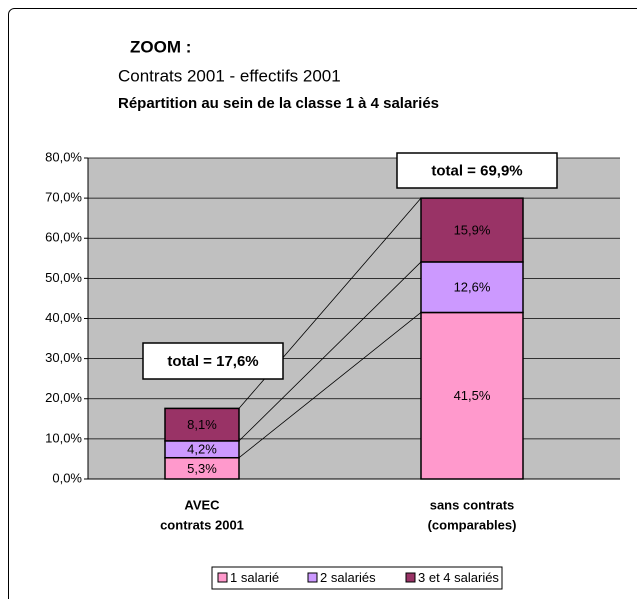  What do you see at coordinates (472, 524) in the screenshot?
I see `x-tick-label: (comparables)` at bounding box center [472, 524].